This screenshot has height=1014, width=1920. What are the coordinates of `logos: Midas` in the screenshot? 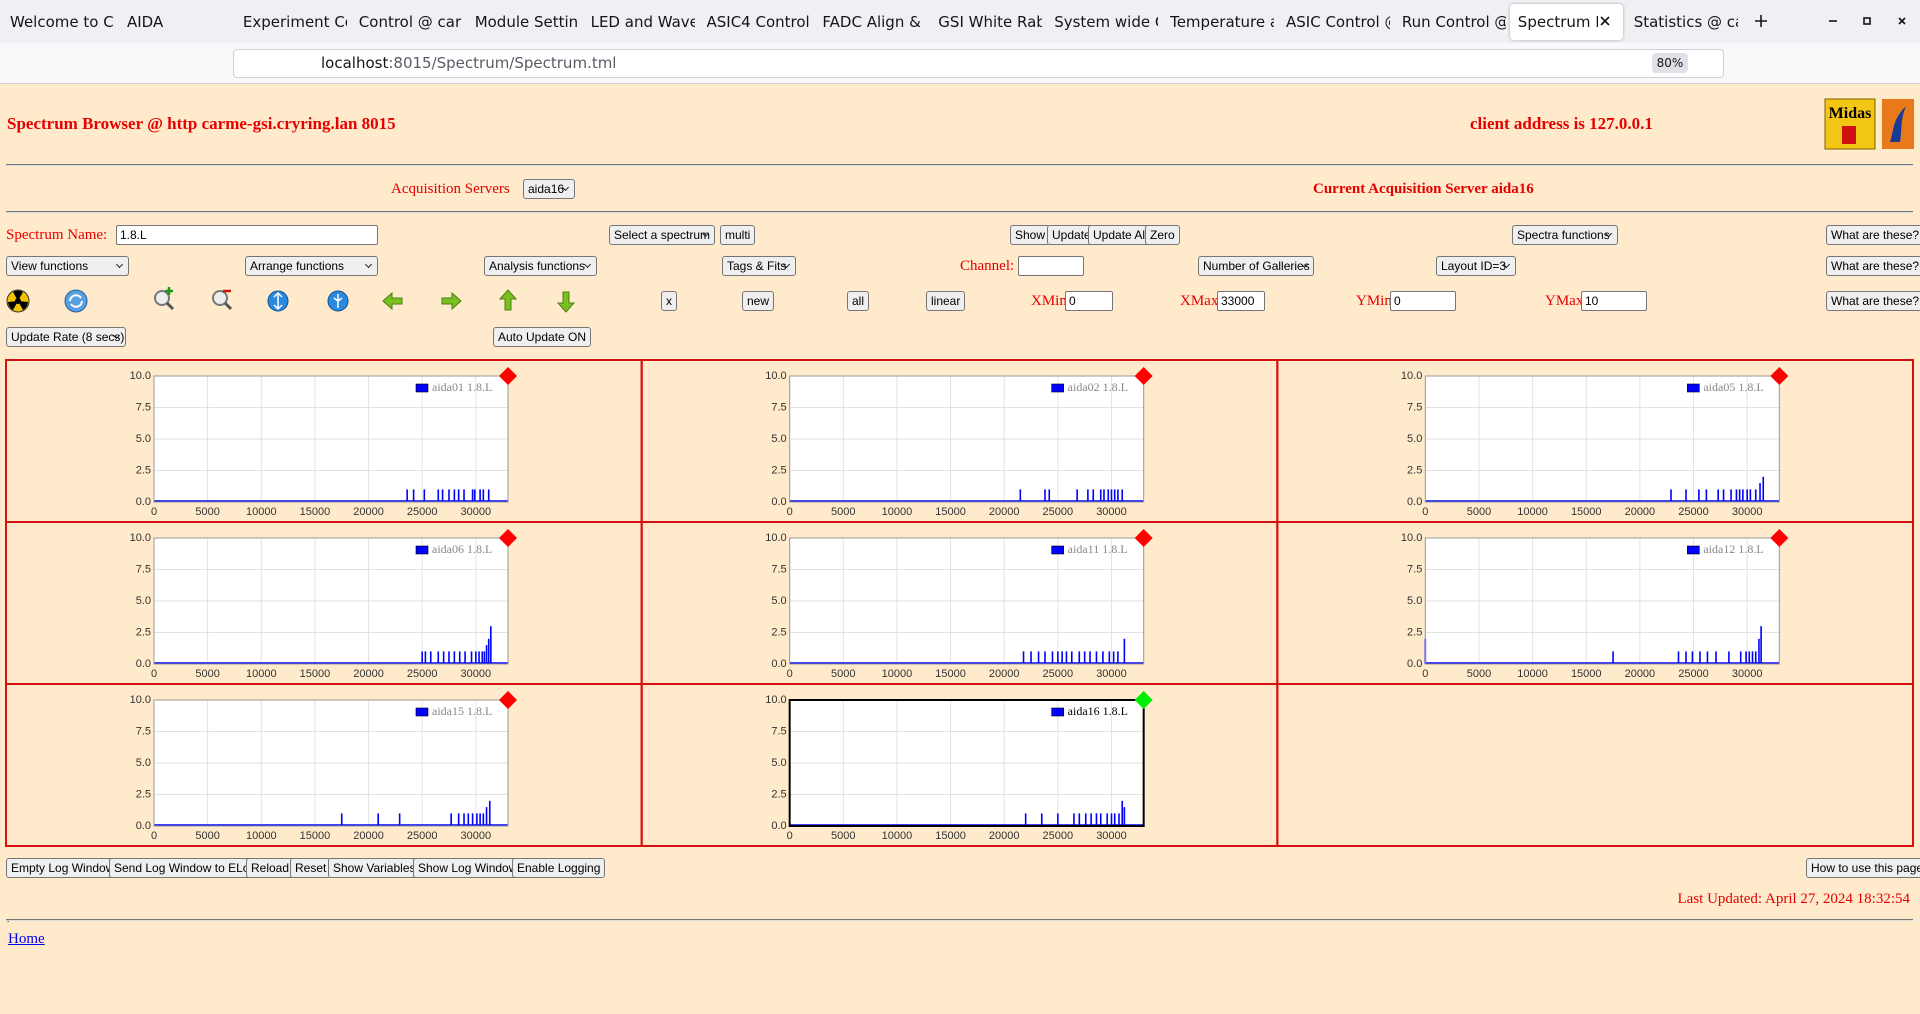 It's located at (1869, 124).